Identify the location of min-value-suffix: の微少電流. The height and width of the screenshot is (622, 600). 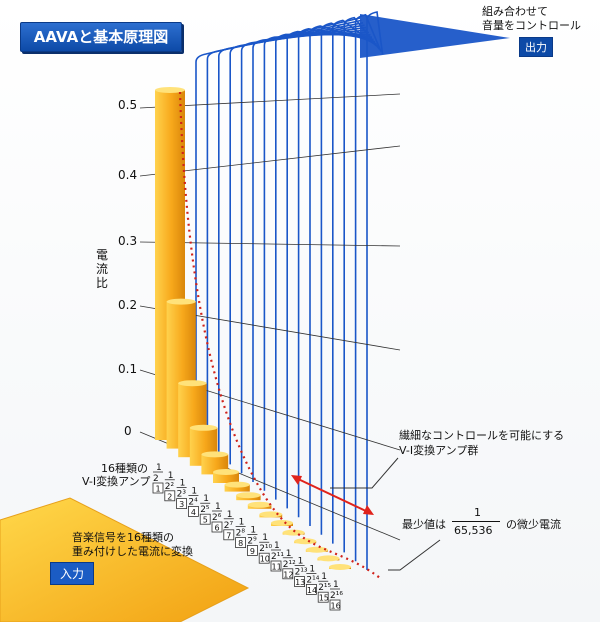
(533, 524).